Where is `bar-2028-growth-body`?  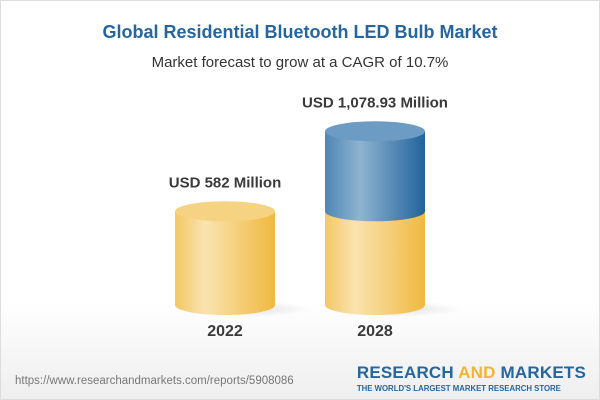
bar-2028-growth-body is located at coordinates (375, 176).